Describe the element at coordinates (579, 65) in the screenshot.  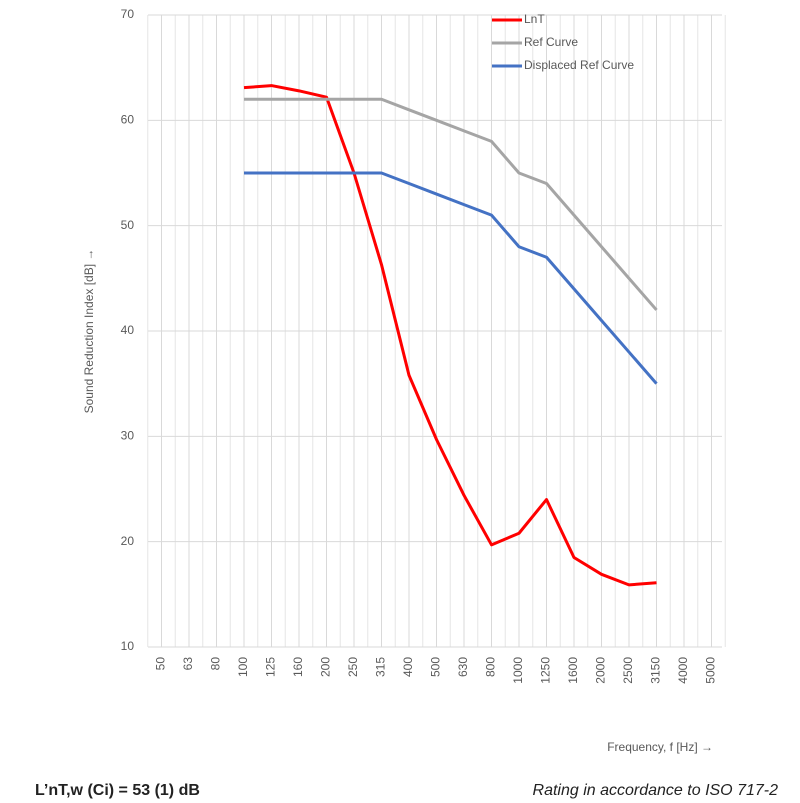
I see `legend-label: Displaced Ref Curve` at that location.